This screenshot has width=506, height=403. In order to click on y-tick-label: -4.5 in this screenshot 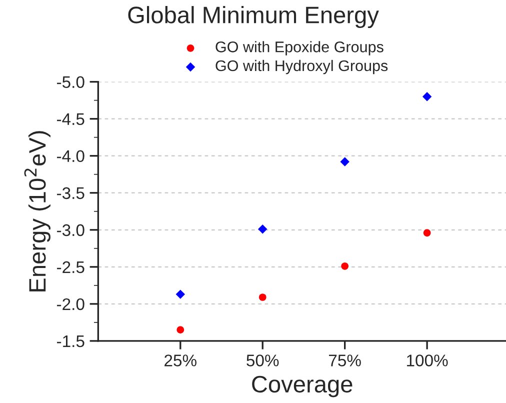, I will do `click(70, 119)`.